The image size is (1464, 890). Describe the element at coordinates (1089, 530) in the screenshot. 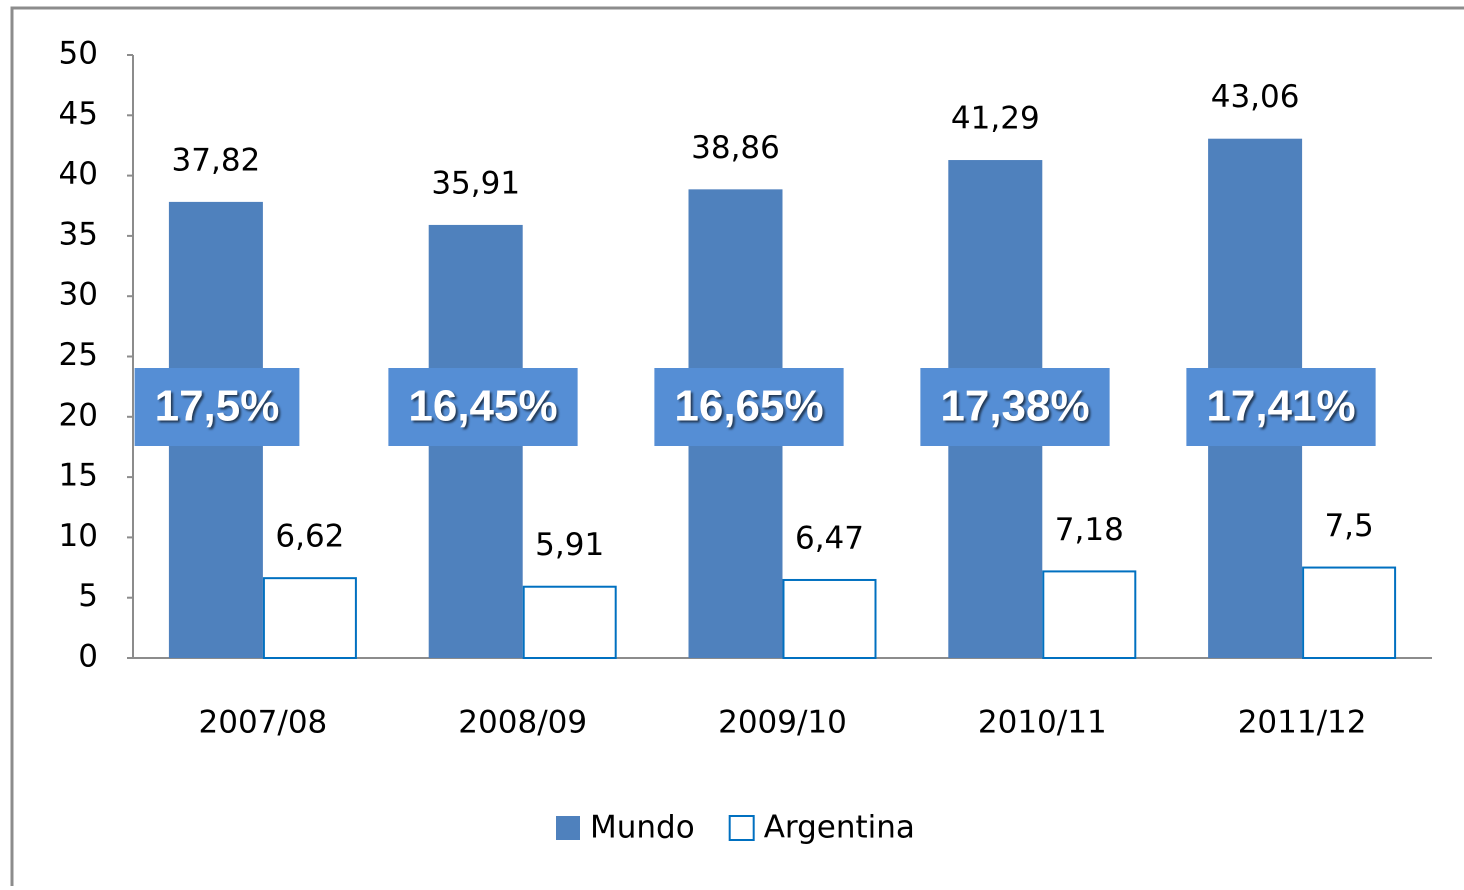

I see `data-label: 7,18` at that location.